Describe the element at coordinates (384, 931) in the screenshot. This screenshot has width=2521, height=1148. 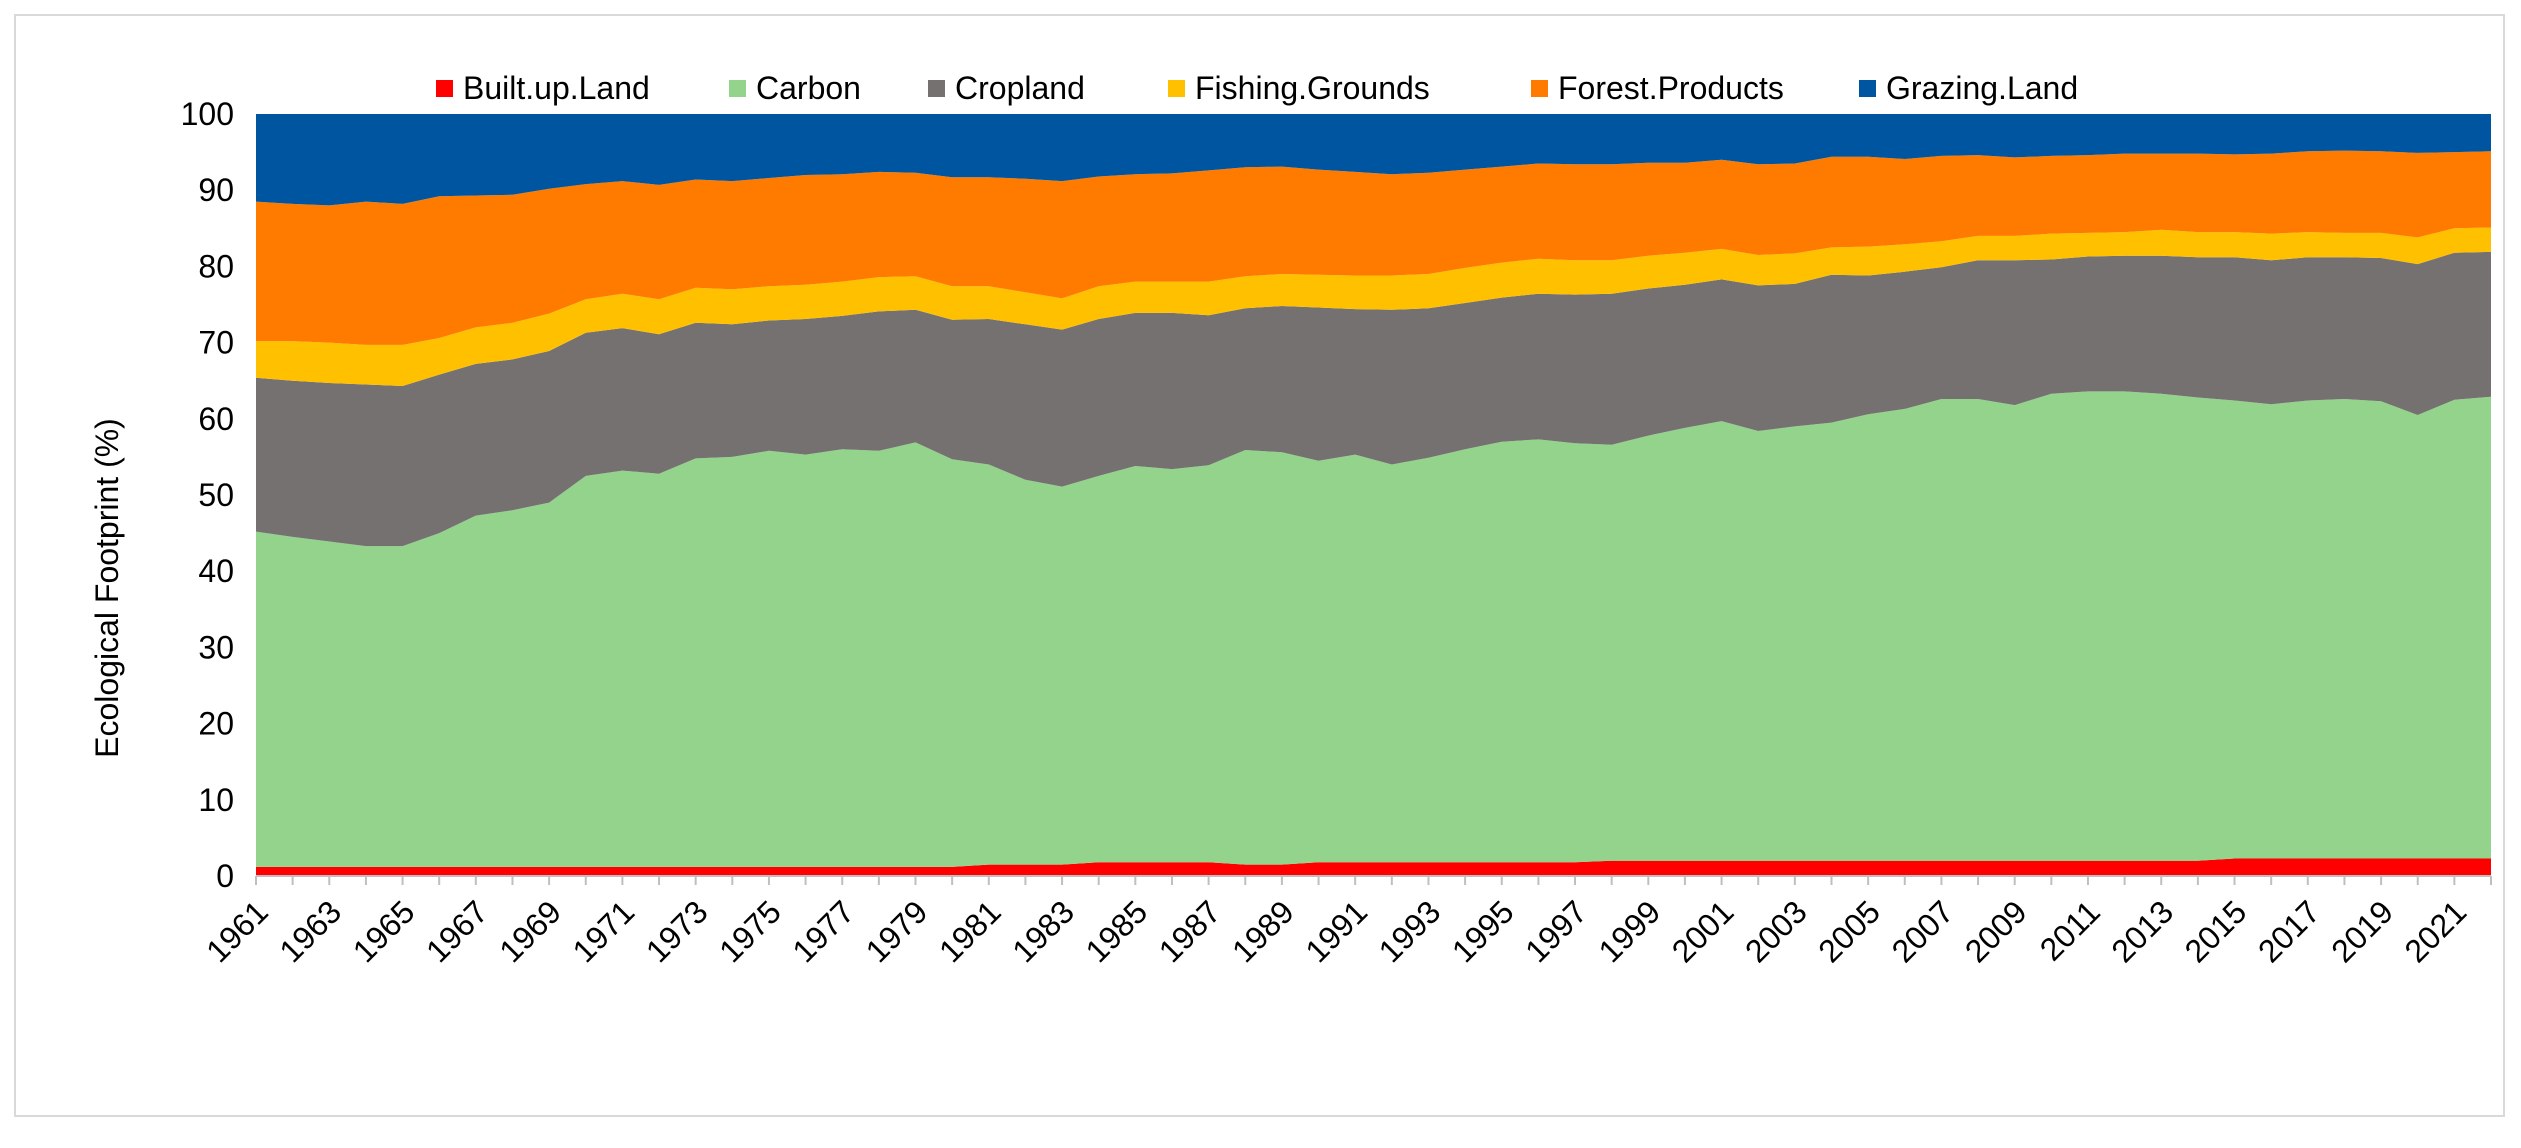
I see `x-tick-label: 1965` at that location.